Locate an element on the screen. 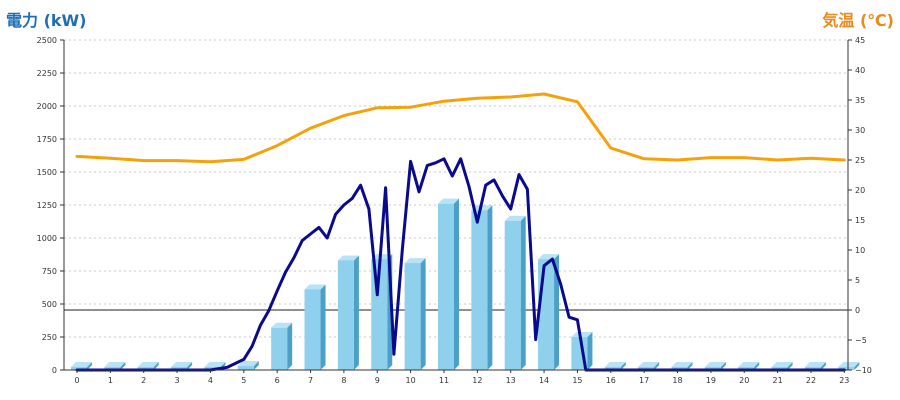 This screenshot has width=900, height=400. right-tick-label: 10 is located at coordinates (860, 250).